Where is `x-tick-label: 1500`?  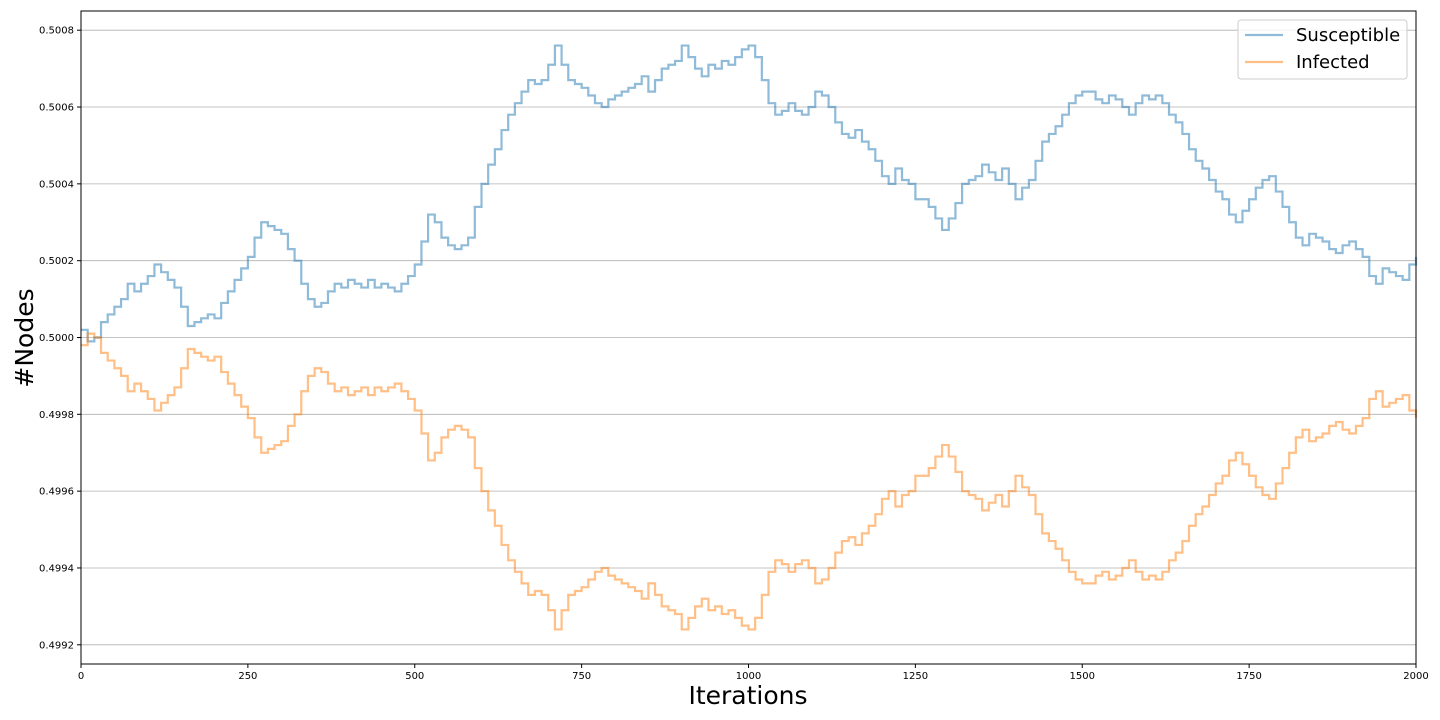 x-tick-label: 1500 is located at coordinates (1082, 676).